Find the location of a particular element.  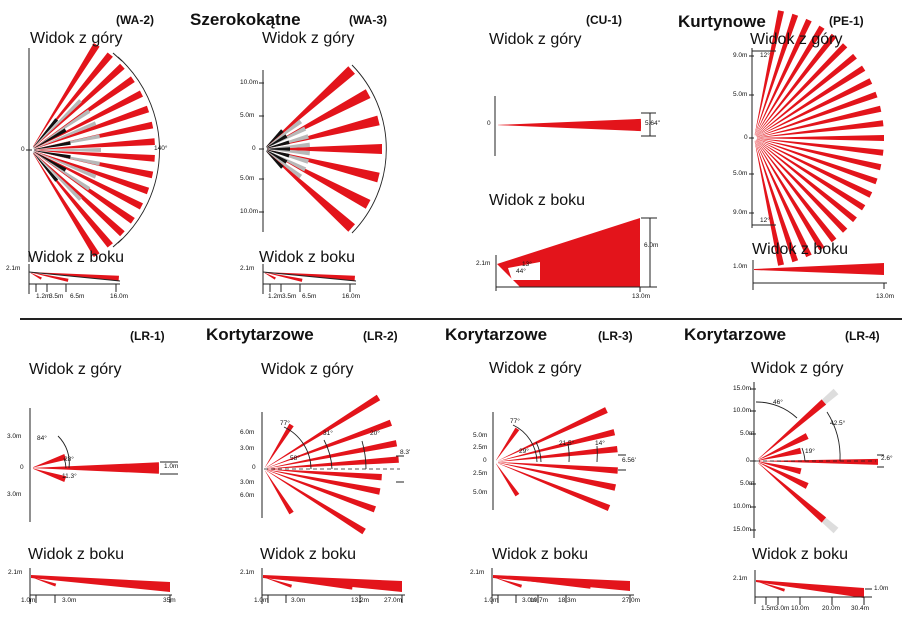

arc-tick is located at coordinates (117, 243).